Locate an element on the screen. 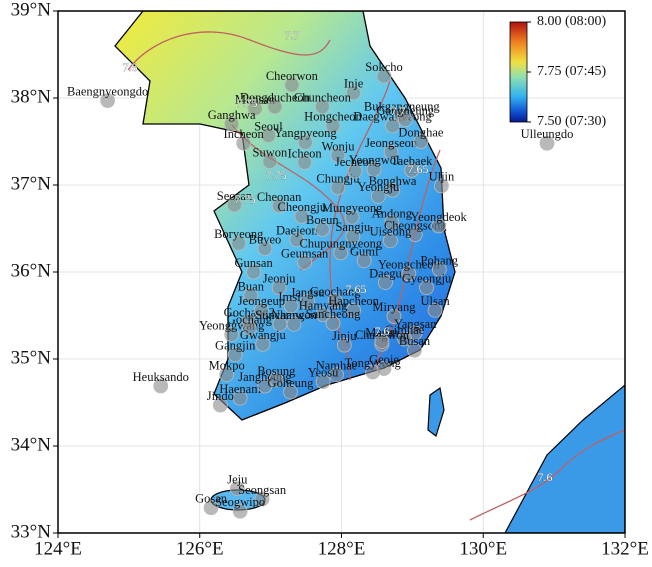  station-label: Sangju is located at coordinates (352, 227).